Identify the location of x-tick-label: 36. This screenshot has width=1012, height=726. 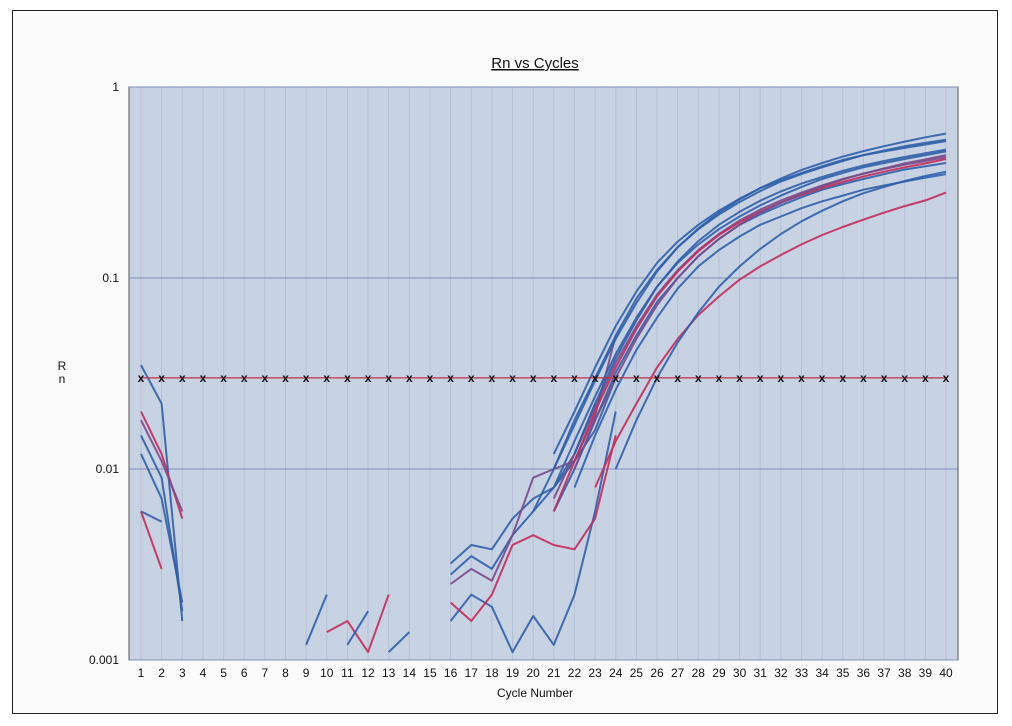
(864, 673).